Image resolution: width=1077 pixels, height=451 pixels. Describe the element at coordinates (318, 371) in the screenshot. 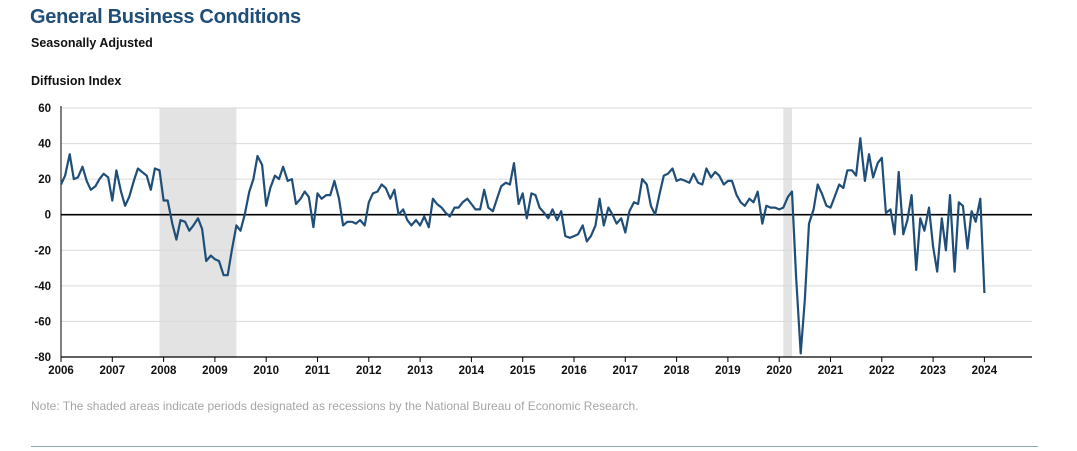

I see `x-tick-2011: 2011` at that location.